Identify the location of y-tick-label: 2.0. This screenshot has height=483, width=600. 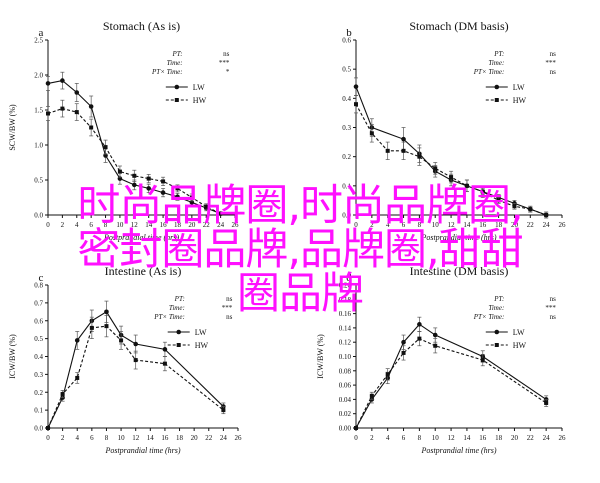
(38, 76).